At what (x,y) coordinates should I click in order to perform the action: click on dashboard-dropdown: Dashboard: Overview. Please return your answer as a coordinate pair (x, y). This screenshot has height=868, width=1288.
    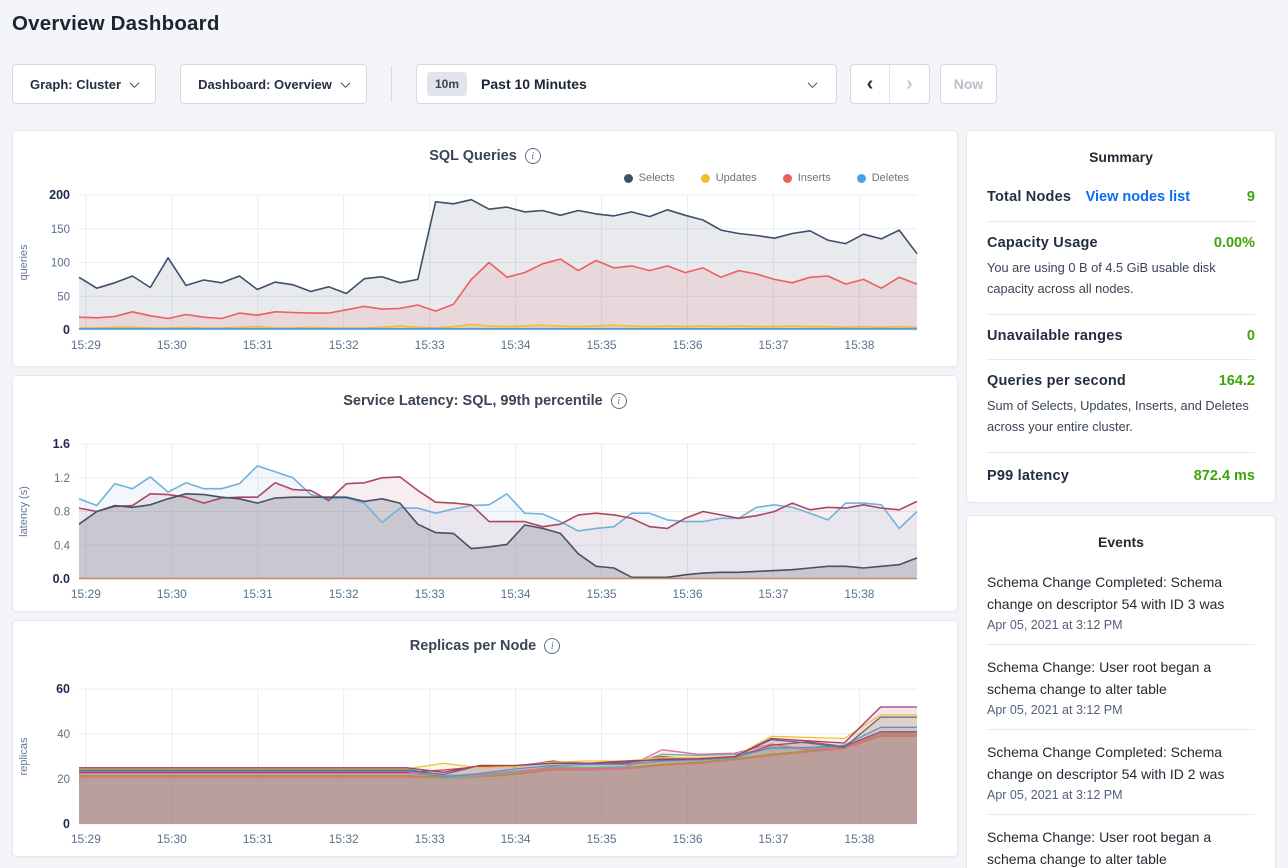
    Looking at the image, I should click on (273, 84).